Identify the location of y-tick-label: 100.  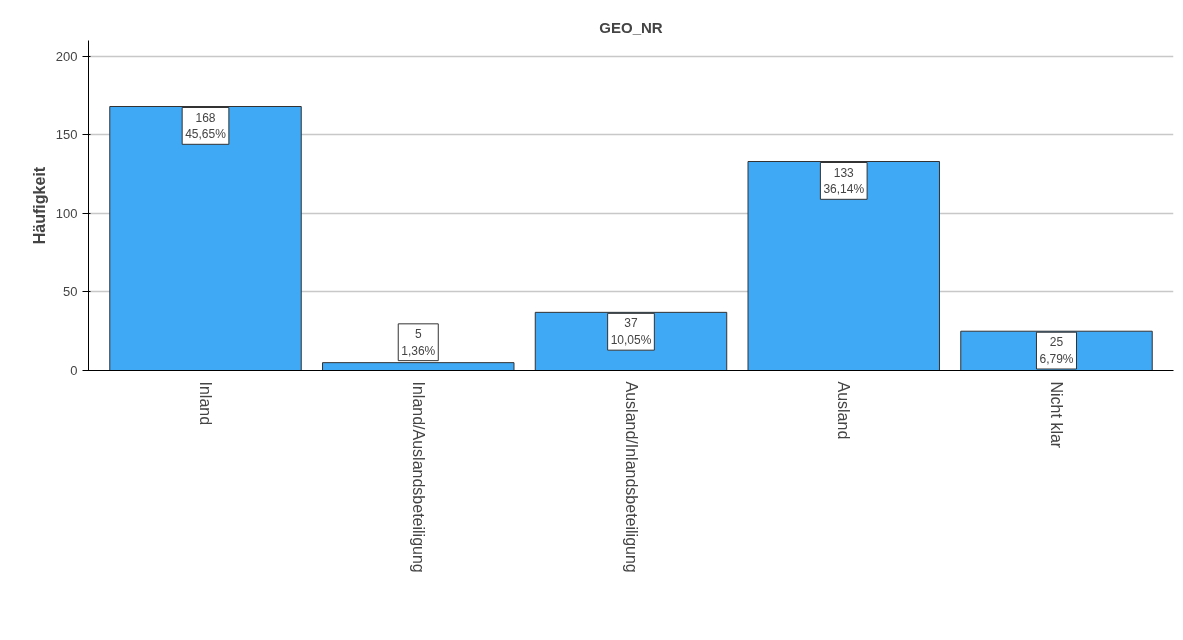
(66, 213).